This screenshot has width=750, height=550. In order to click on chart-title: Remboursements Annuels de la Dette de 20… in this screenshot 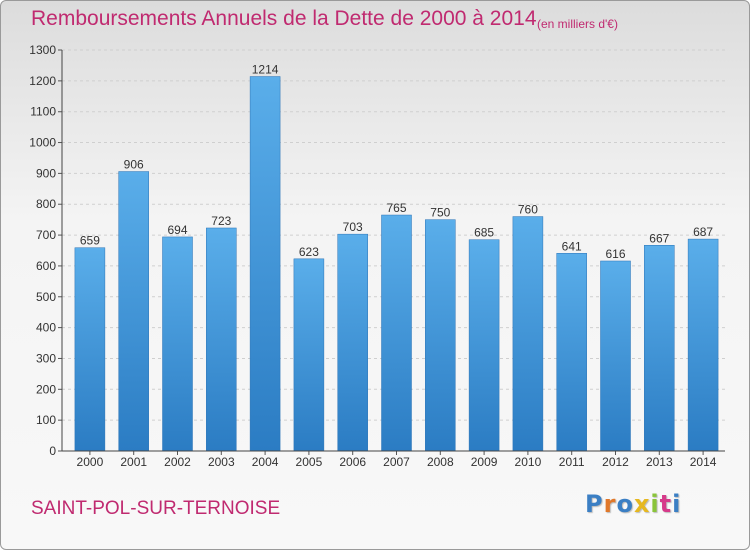, I will do `click(284, 18)`.